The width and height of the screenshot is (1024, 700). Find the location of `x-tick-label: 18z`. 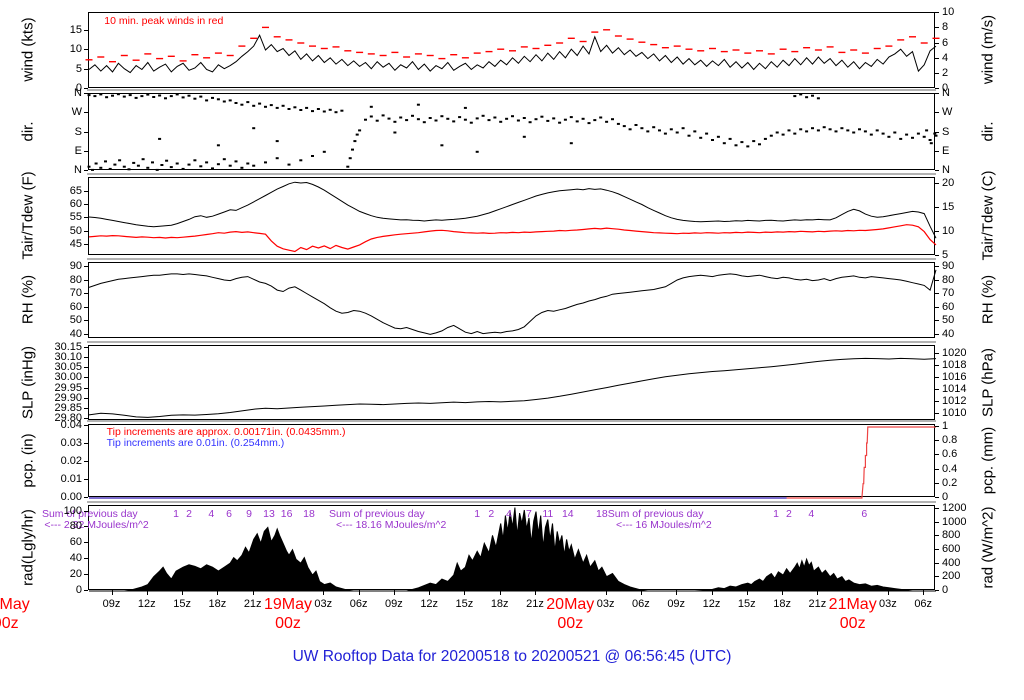

x-tick-label: 18z is located at coordinates (217, 604).